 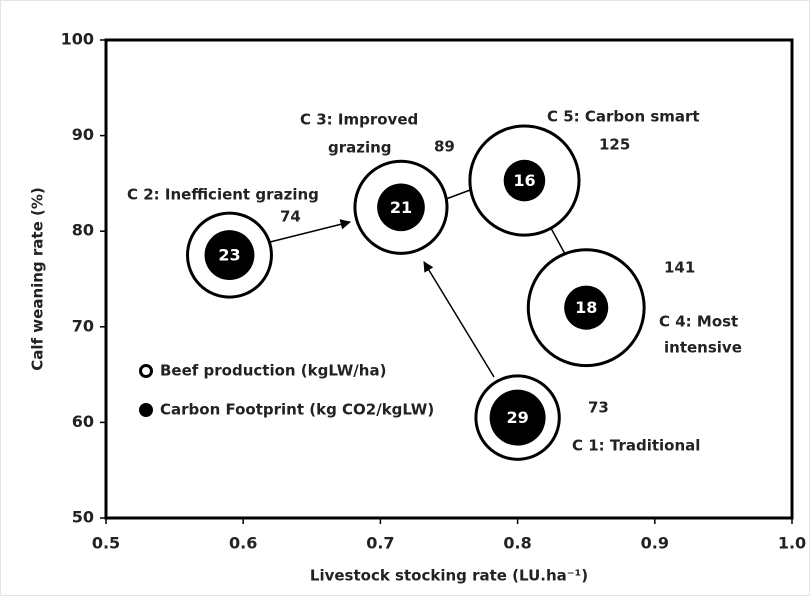 What do you see at coordinates (297, 410) in the screenshot?
I see `legend-label: Carbon Footprint (kg CO2/kgLW)` at bounding box center [297, 410].